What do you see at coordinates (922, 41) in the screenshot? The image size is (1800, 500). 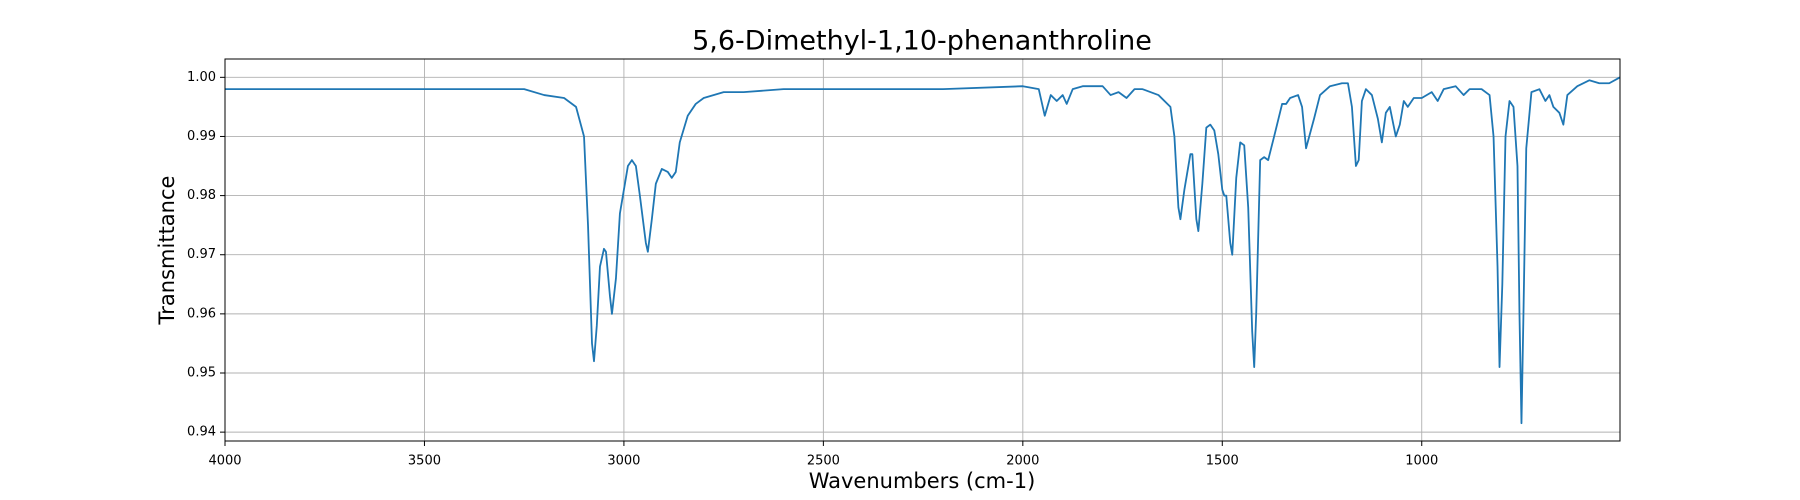 I see `chart-title: 5,6-Dimethyl-1,10-phenanthroline` at bounding box center [922, 41].